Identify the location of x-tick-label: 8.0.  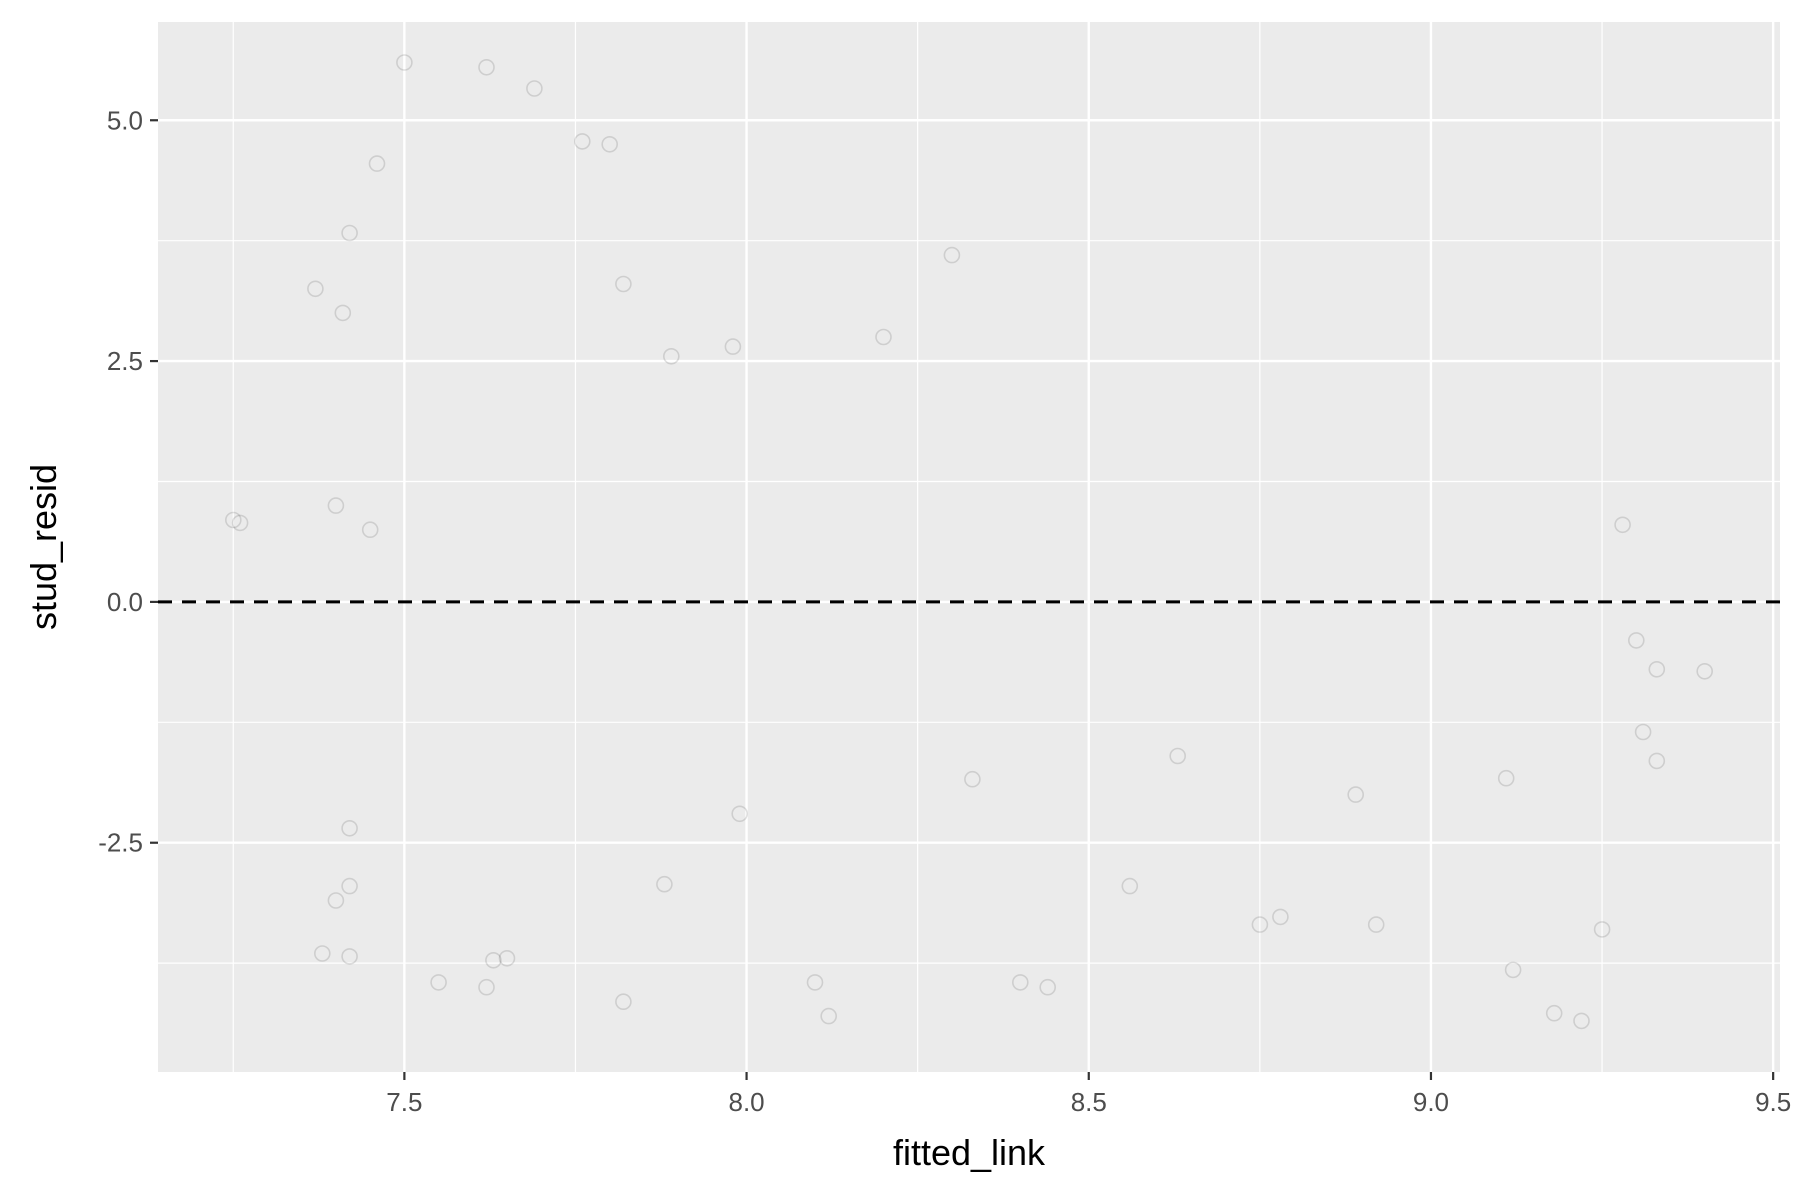
(746, 1102).